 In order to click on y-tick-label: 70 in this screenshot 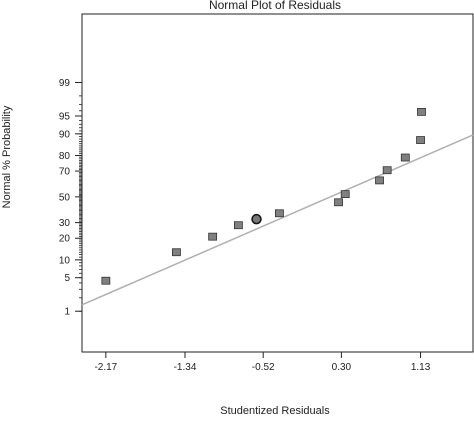, I will do `click(65, 172)`.